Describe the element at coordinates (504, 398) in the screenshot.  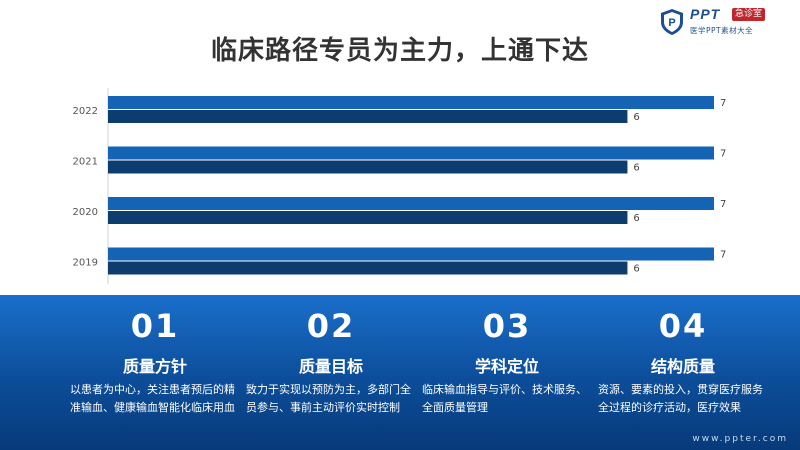
I see `column-description: 临床输血指导与评价、技术服务、全面质量管理` at that location.